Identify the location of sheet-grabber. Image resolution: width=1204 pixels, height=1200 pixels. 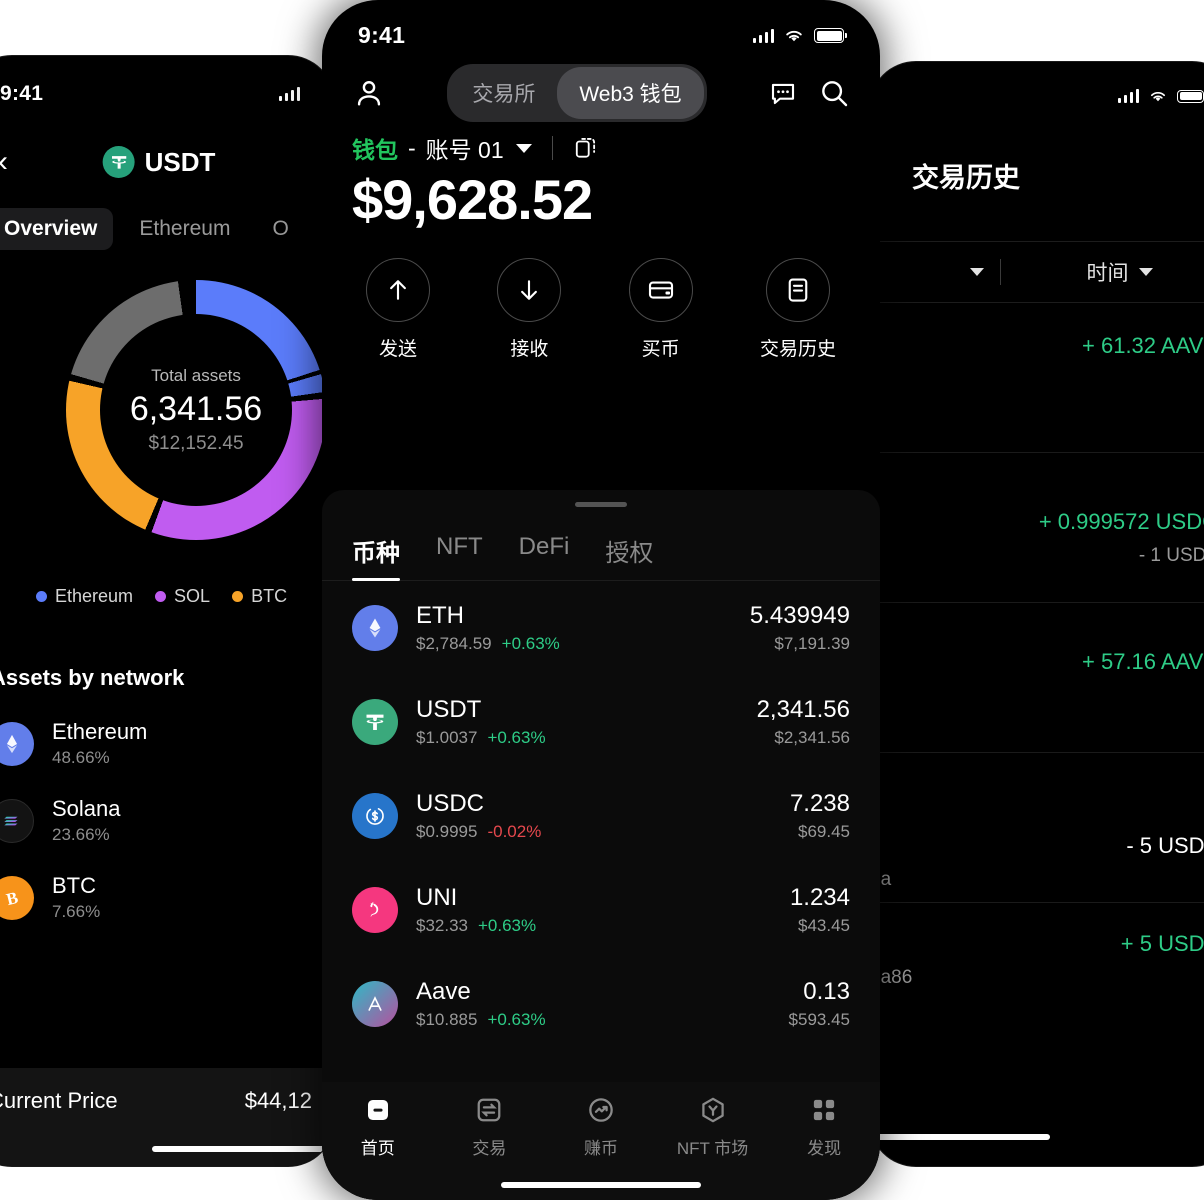
(601, 504).